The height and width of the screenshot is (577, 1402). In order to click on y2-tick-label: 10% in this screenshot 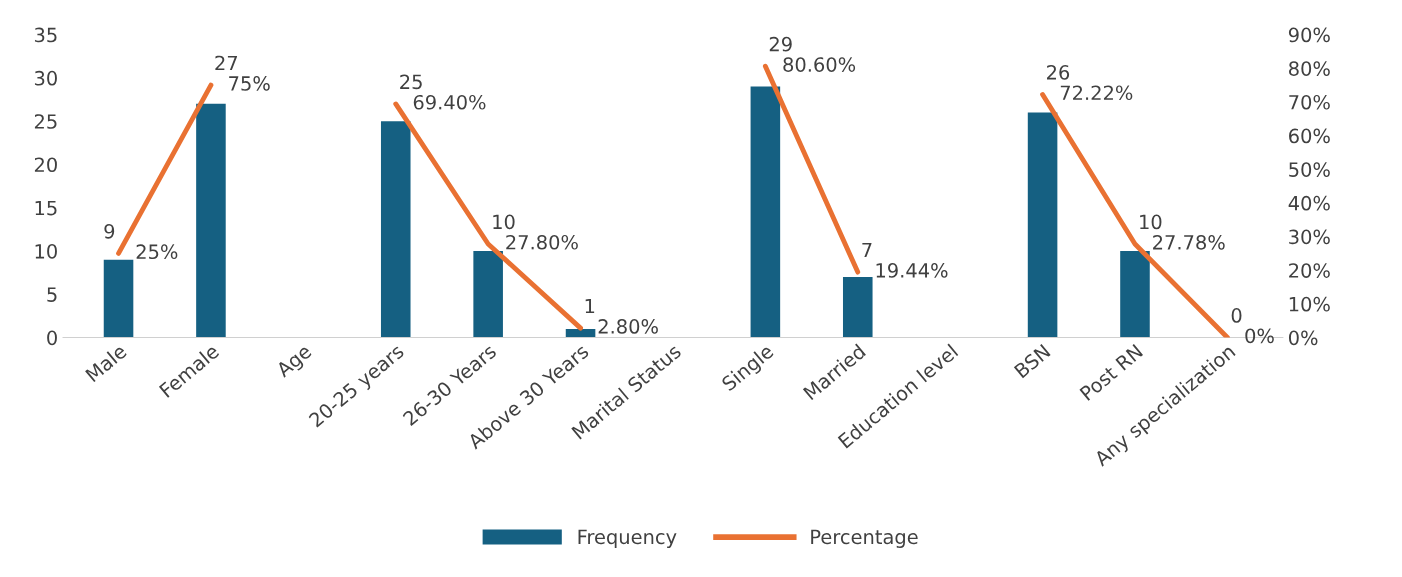, I will do `click(1309, 304)`.